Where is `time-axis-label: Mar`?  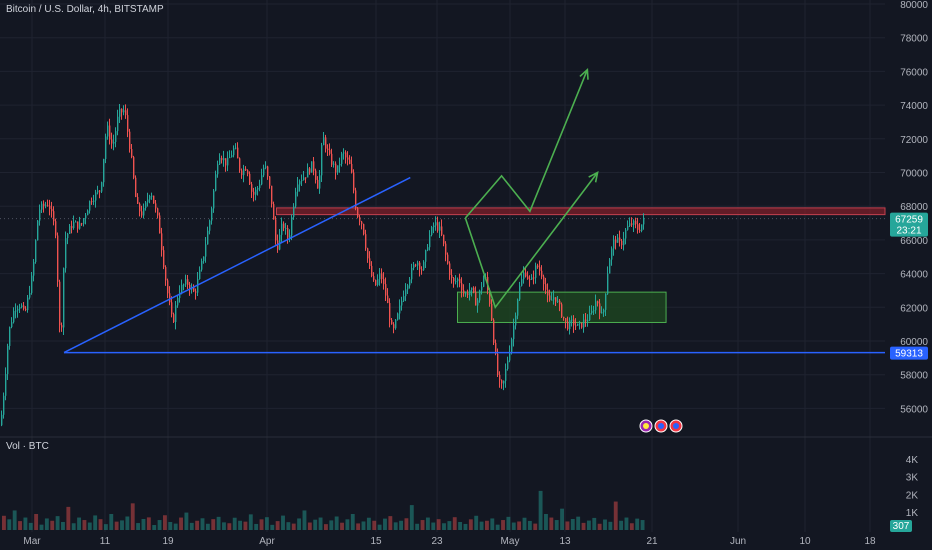 time-axis-label: Mar is located at coordinates (32, 541).